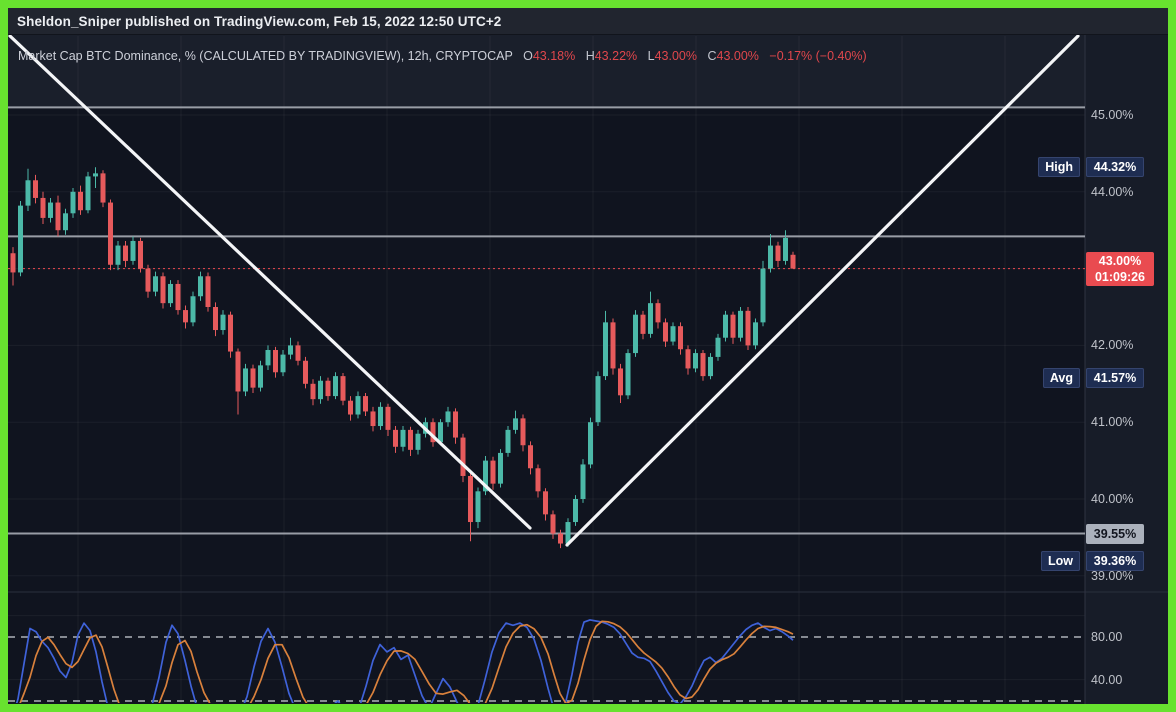  Describe the element at coordinates (1115, 561) in the screenshot. I see `highlow-value-low: 39.36%` at that location.